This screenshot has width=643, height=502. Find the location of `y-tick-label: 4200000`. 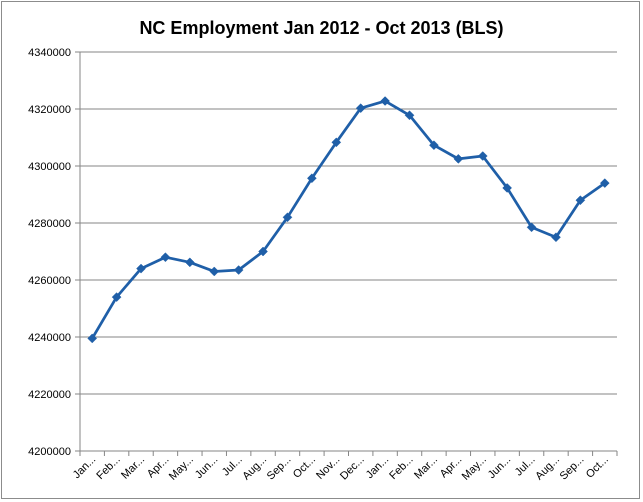

y-tick-label: 4200000 is located at coordinates (49, 452).